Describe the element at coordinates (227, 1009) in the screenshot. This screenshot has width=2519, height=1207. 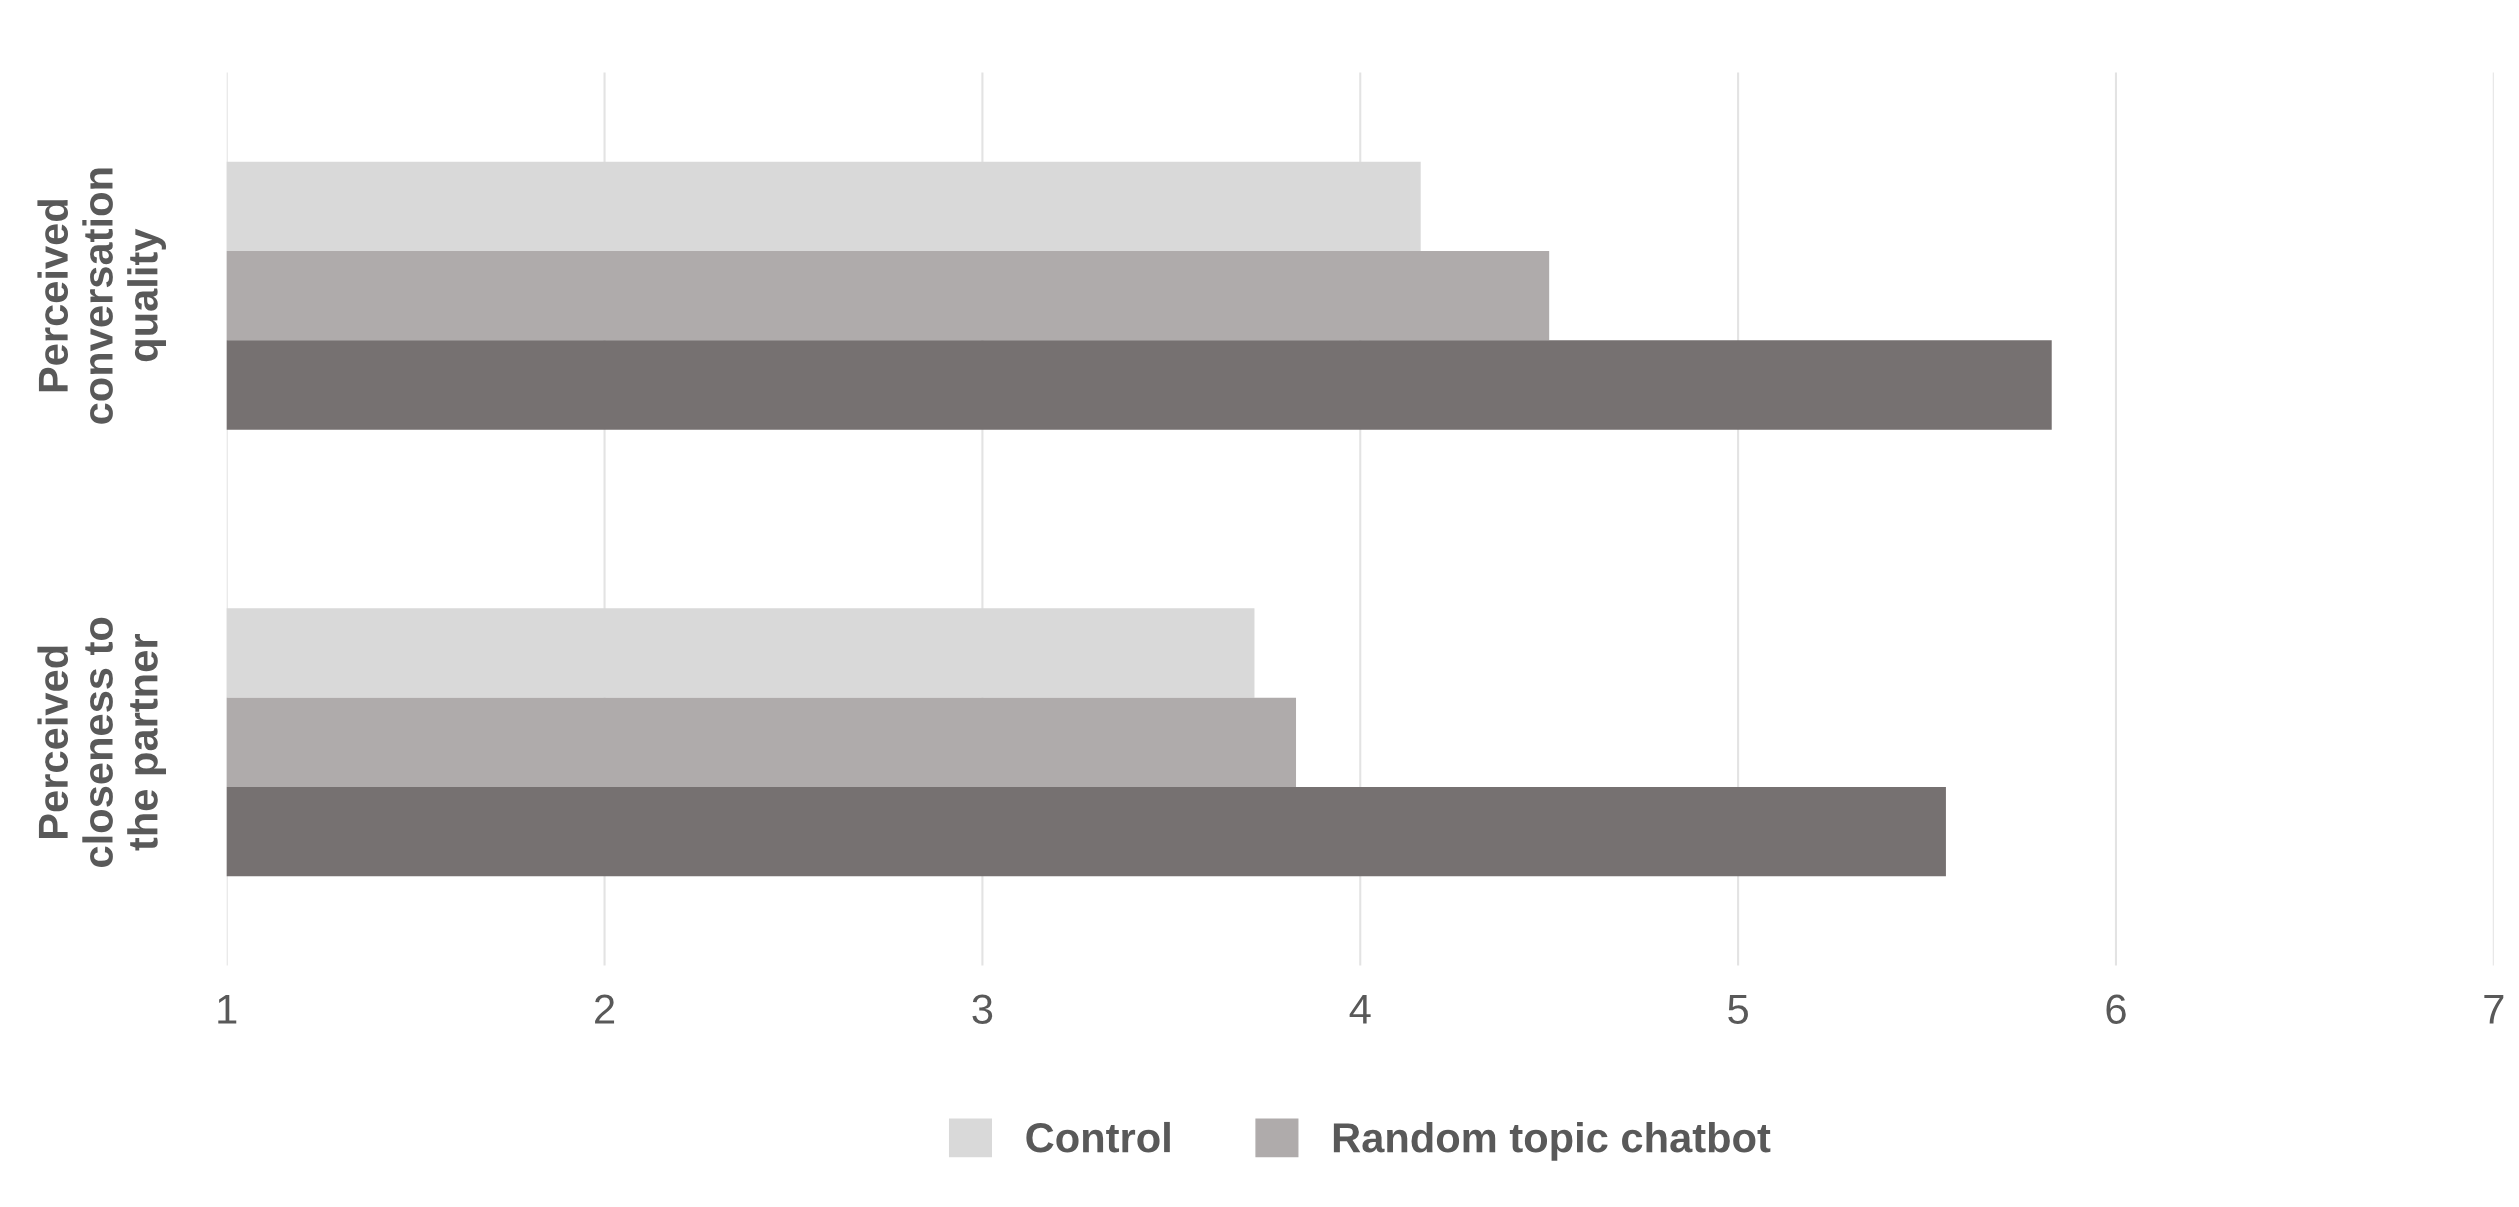
I see `x-tick-label: 1` at that location.